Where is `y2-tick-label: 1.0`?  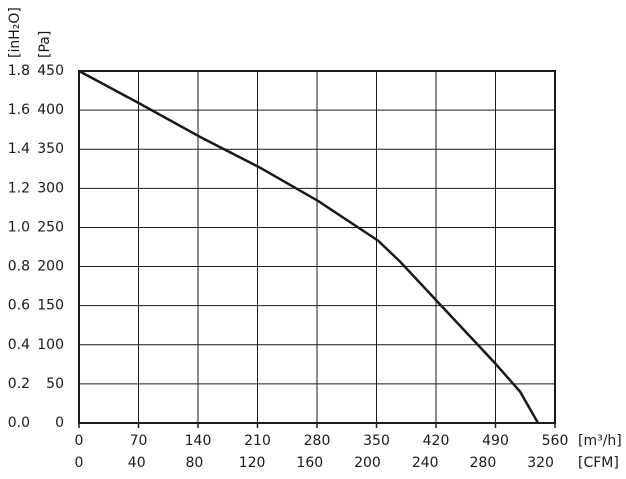
y2-tick-label: 1.0 is located at coordinates (19, 227).